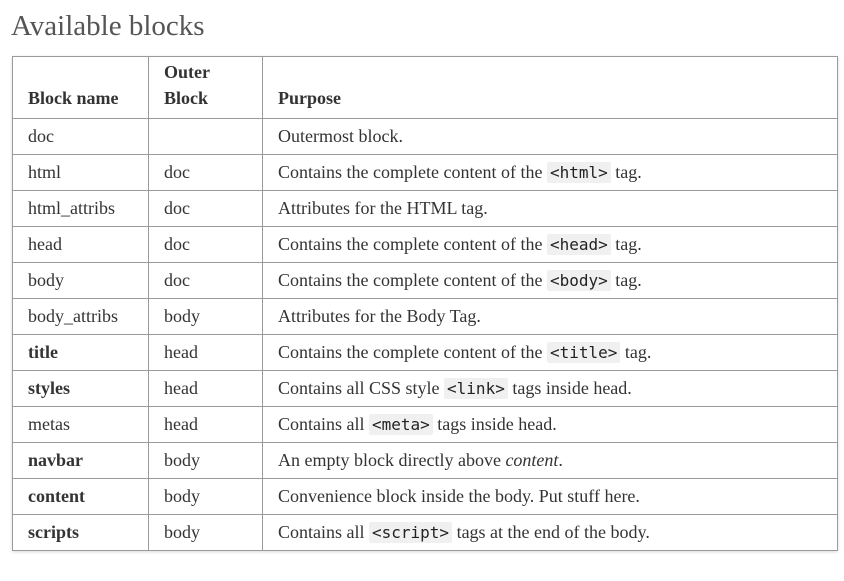 Image resolution: width=844 pixels, height=581 pixels. Describe the element at coordinates (550, 208) in the screenshot. I see `purpose-cell: Attributes for the HTML tag.` at that location.